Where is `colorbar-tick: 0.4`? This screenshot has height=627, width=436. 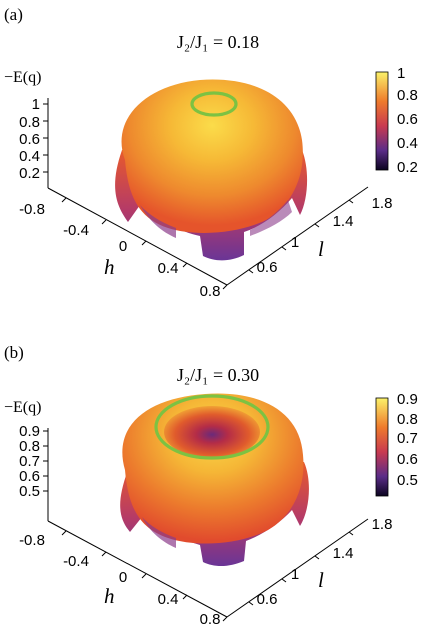
colorbar-tick: 0.4 is located at coordinates (407, 143).